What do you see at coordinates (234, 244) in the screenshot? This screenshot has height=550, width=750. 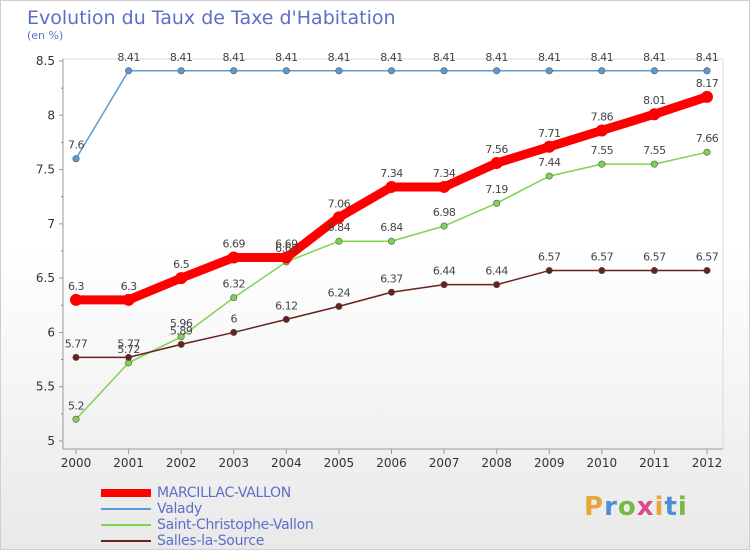 I see `data-label-marcillac-vallon-3: 6.69` at bounding box center [234, 244].